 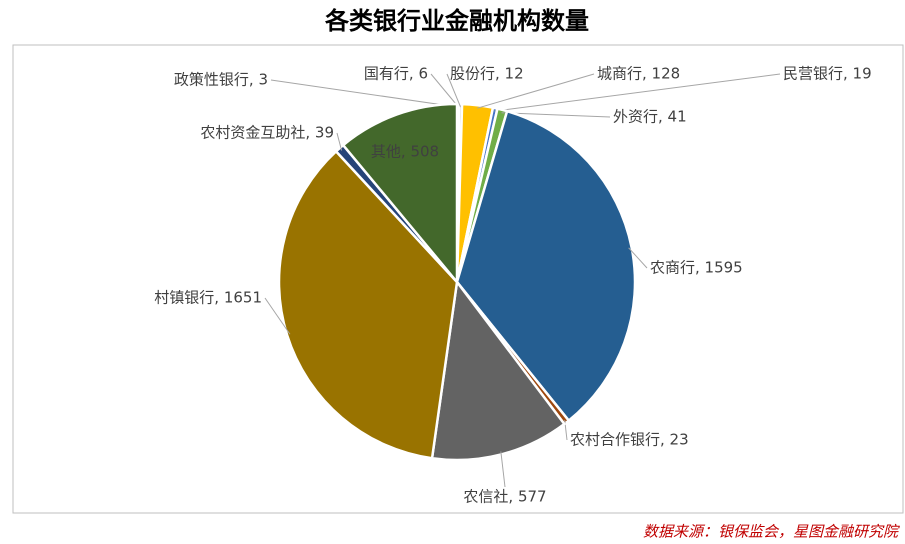 What do you see at coordinates (208, 298) in the screenshot?
I see `data-label: 村镇银行, 1651` at bounding box center [208, 298].